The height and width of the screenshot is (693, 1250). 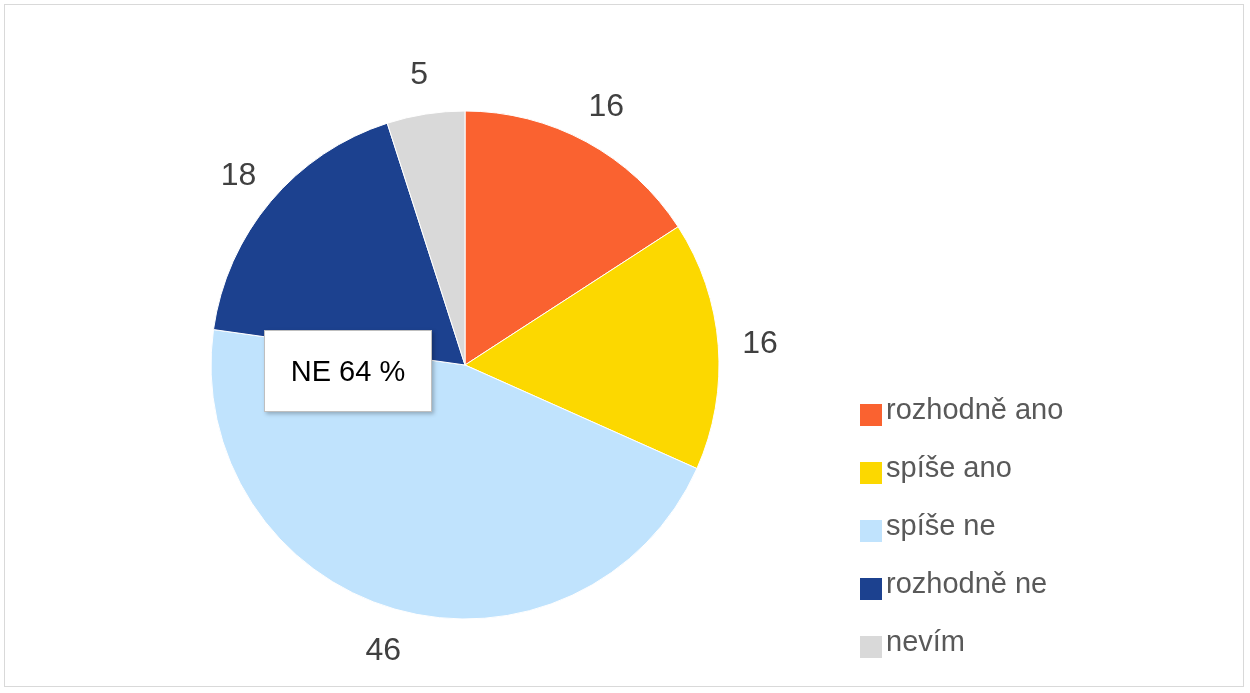 I want to click on legend-label: spíše ano, so click(x=949, y=467).